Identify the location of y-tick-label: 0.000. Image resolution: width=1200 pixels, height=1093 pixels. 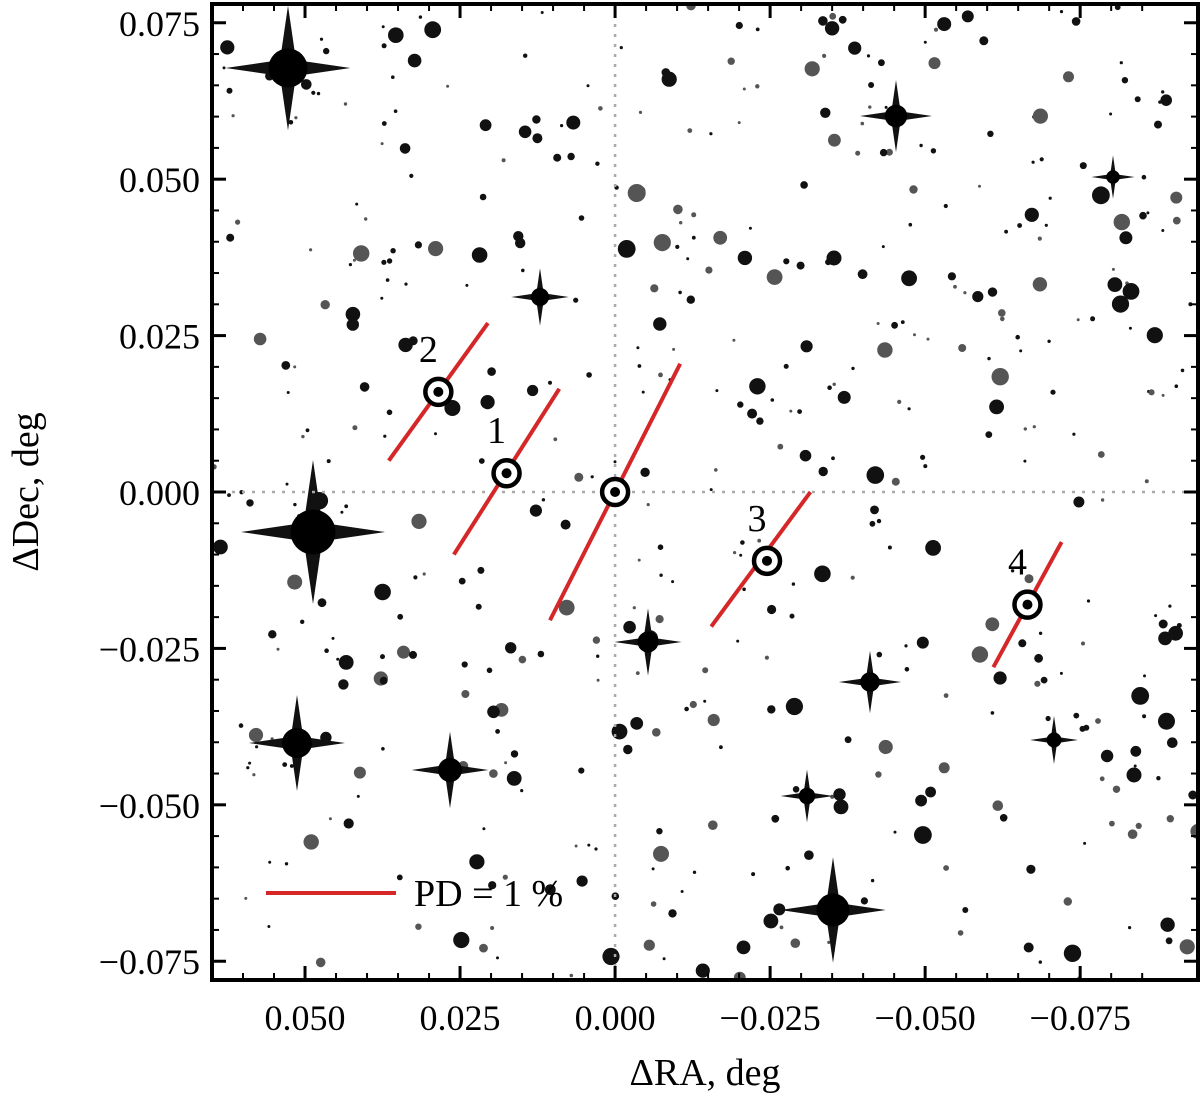
(159, 493).